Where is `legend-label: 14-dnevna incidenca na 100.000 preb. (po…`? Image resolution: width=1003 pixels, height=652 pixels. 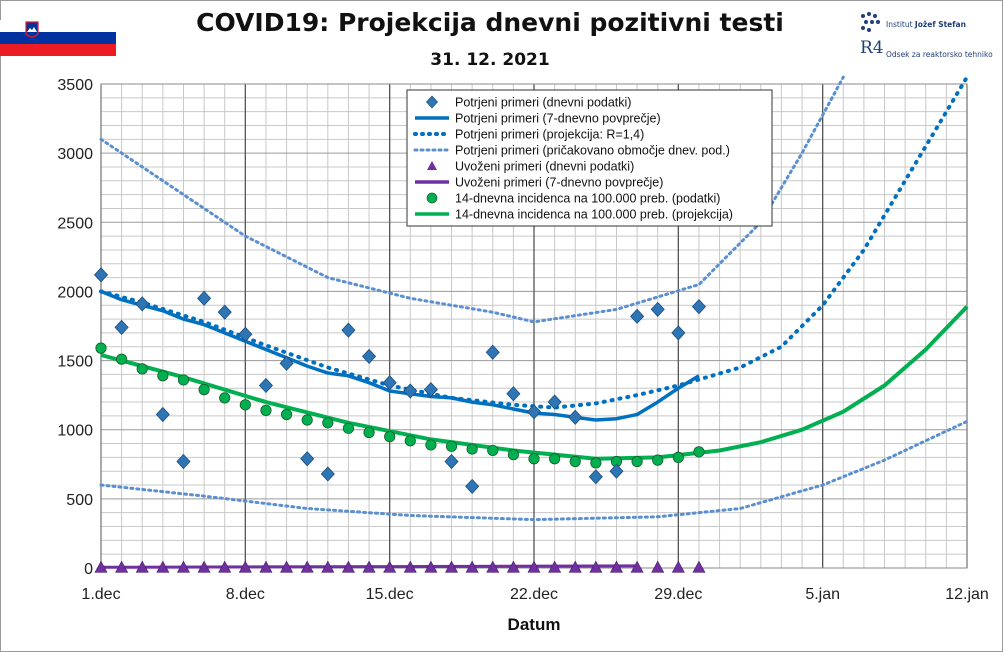 legend-label: 14-dnevna incidenca na 100.000 preb. (po… is located at coordinates (587, 199).